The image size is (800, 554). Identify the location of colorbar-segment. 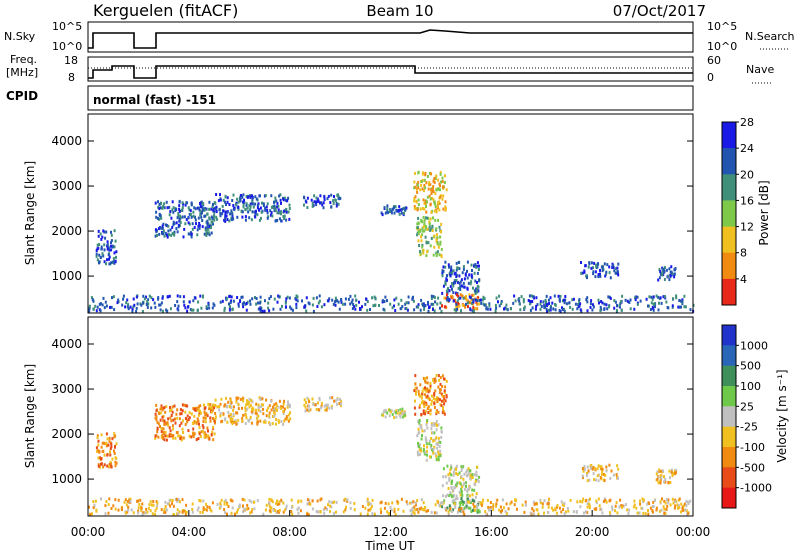
(729, 417).